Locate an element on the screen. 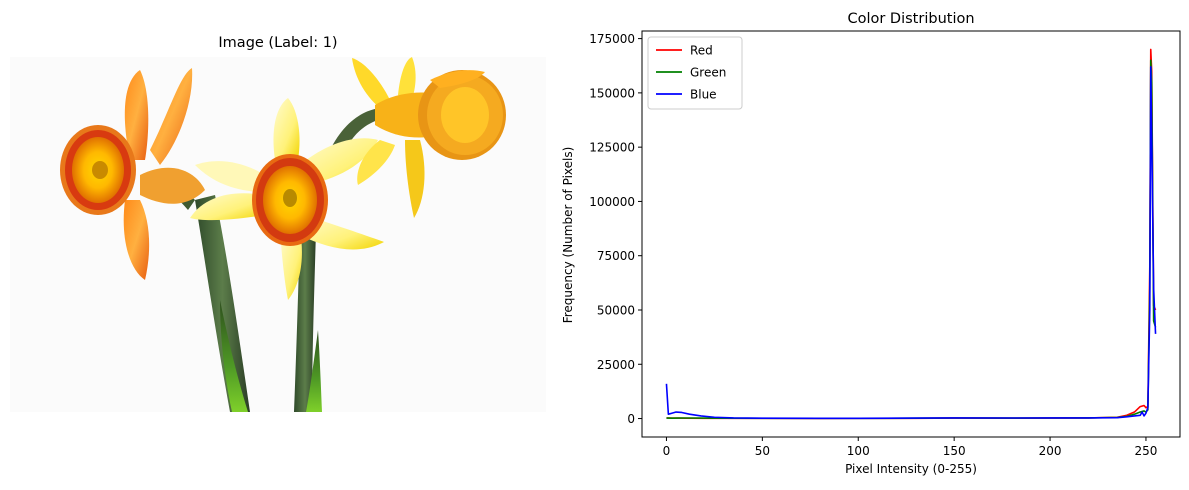 This screenshot has width=1189, height=490. y-tick-label: 100000 is located at coordinates (612, 202).